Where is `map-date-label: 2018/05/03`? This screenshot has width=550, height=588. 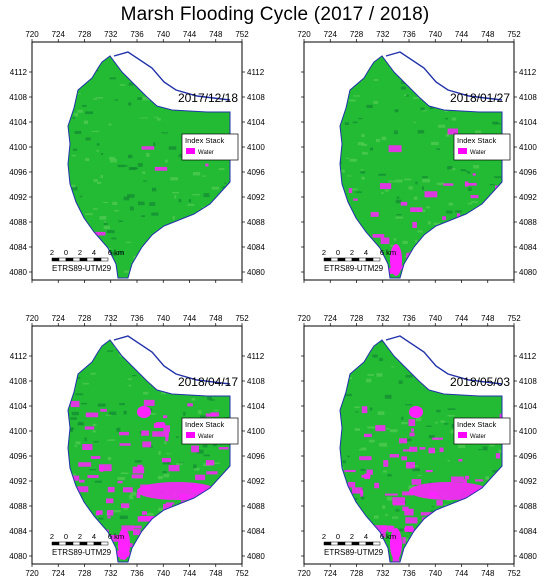
map-date-label: 2018/05/03 is located at coordinates (480, 382).